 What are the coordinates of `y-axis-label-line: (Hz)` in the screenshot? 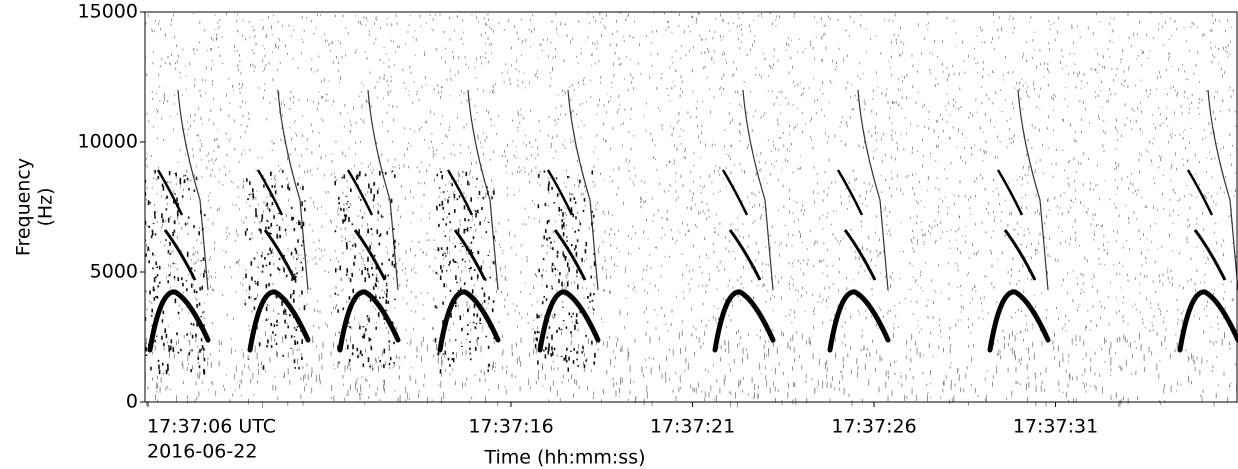 It's located at (46, 206).